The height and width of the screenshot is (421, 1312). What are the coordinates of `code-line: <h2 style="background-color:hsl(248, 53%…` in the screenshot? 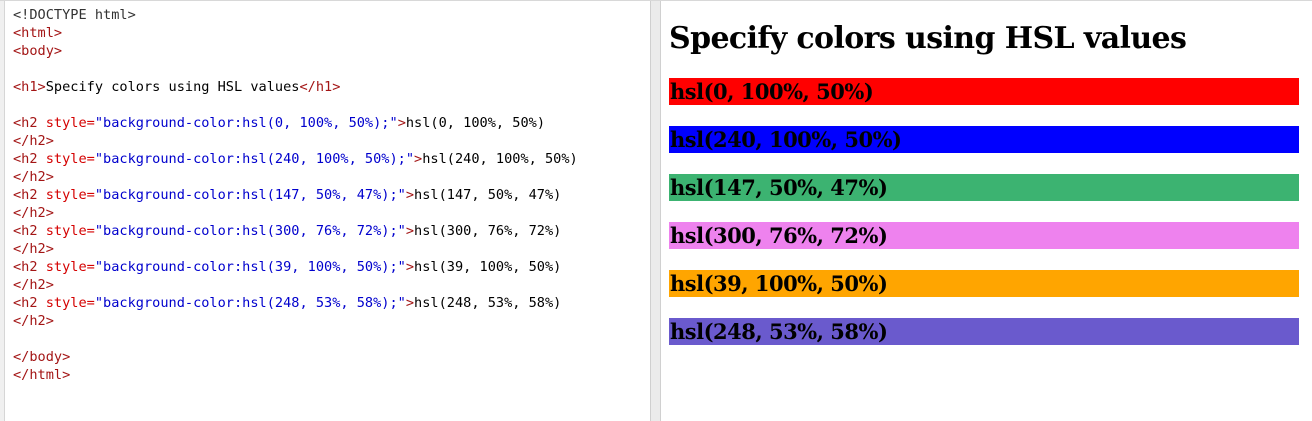 It's located at (295, 303).